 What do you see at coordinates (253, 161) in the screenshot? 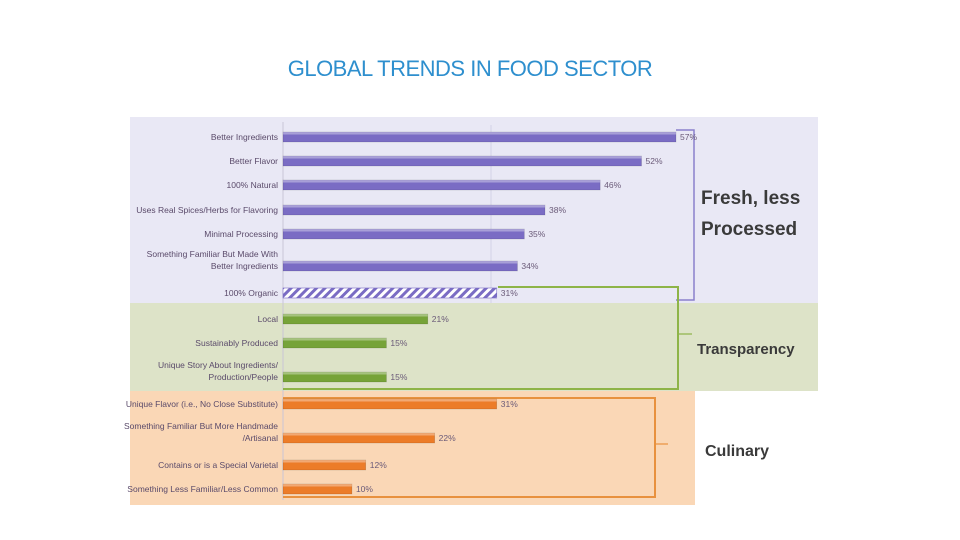
I see `category-label: Better Flavor` at bounding box center [253, 161].